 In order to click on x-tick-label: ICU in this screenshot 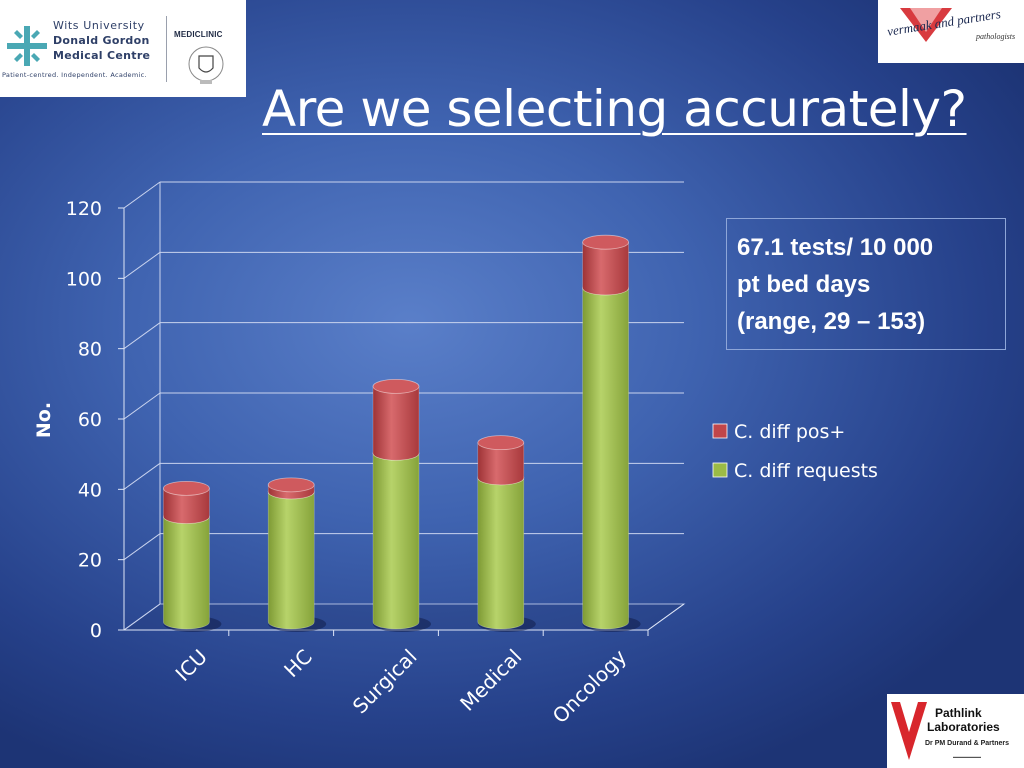, I will do `click(191, 665)`.